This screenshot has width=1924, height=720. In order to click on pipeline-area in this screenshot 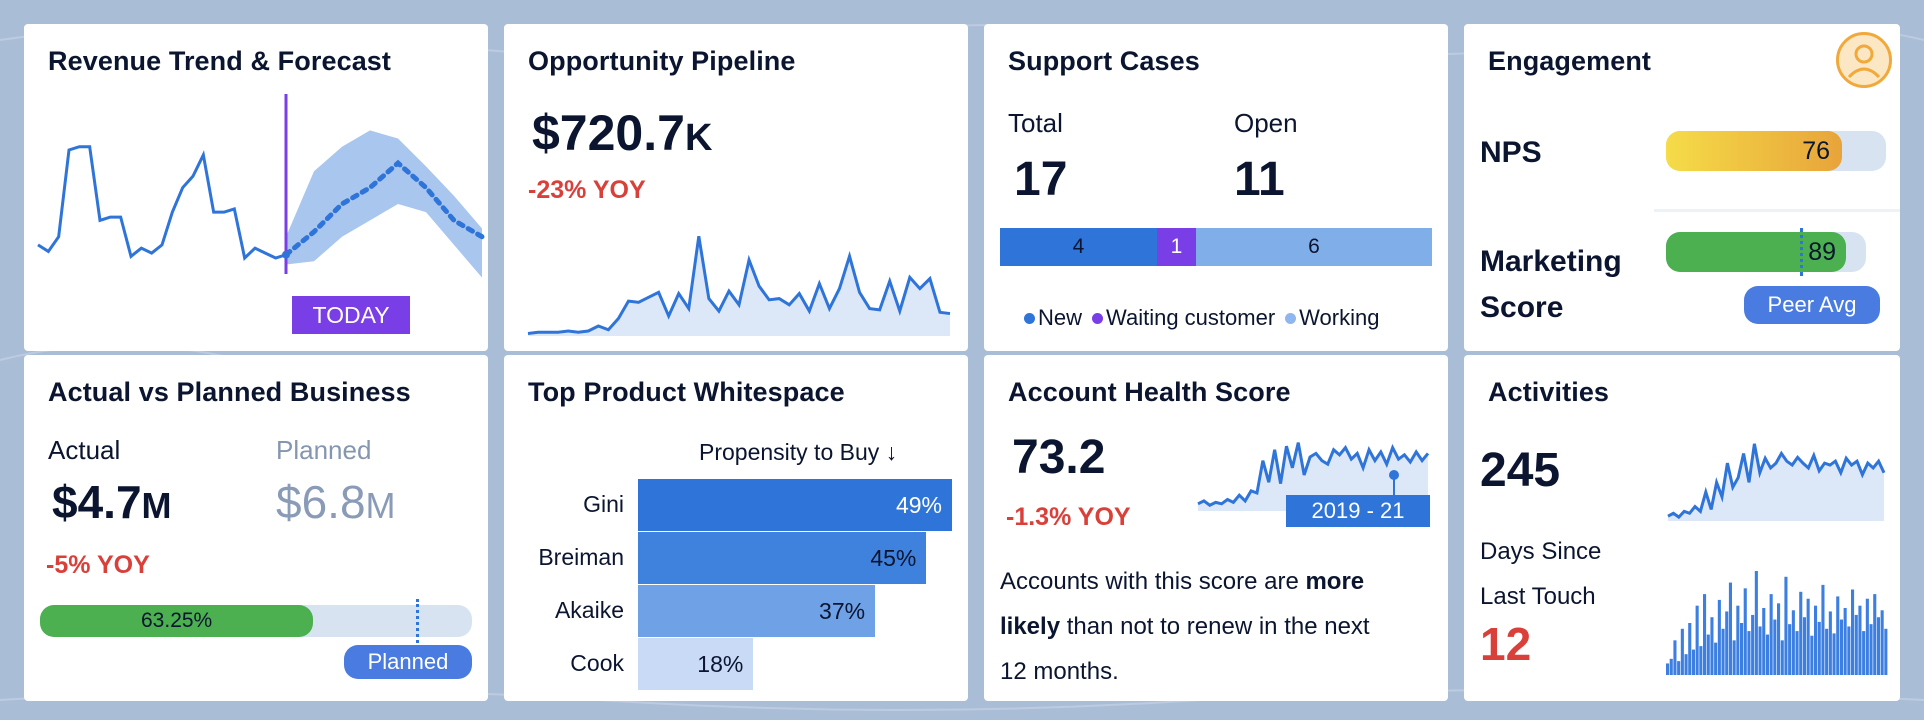, I will do `click(739, 286)`.